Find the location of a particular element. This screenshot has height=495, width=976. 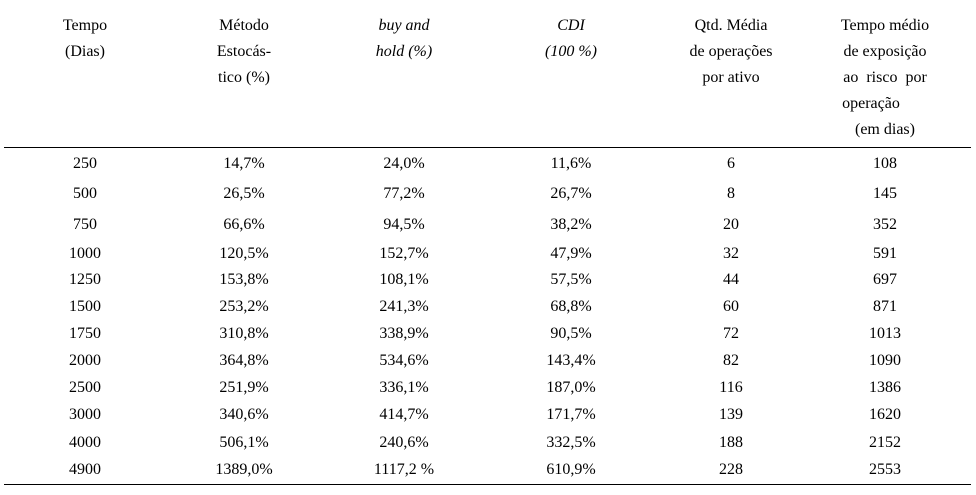

header-line: (100 %) is located at coordinates (571, 51).